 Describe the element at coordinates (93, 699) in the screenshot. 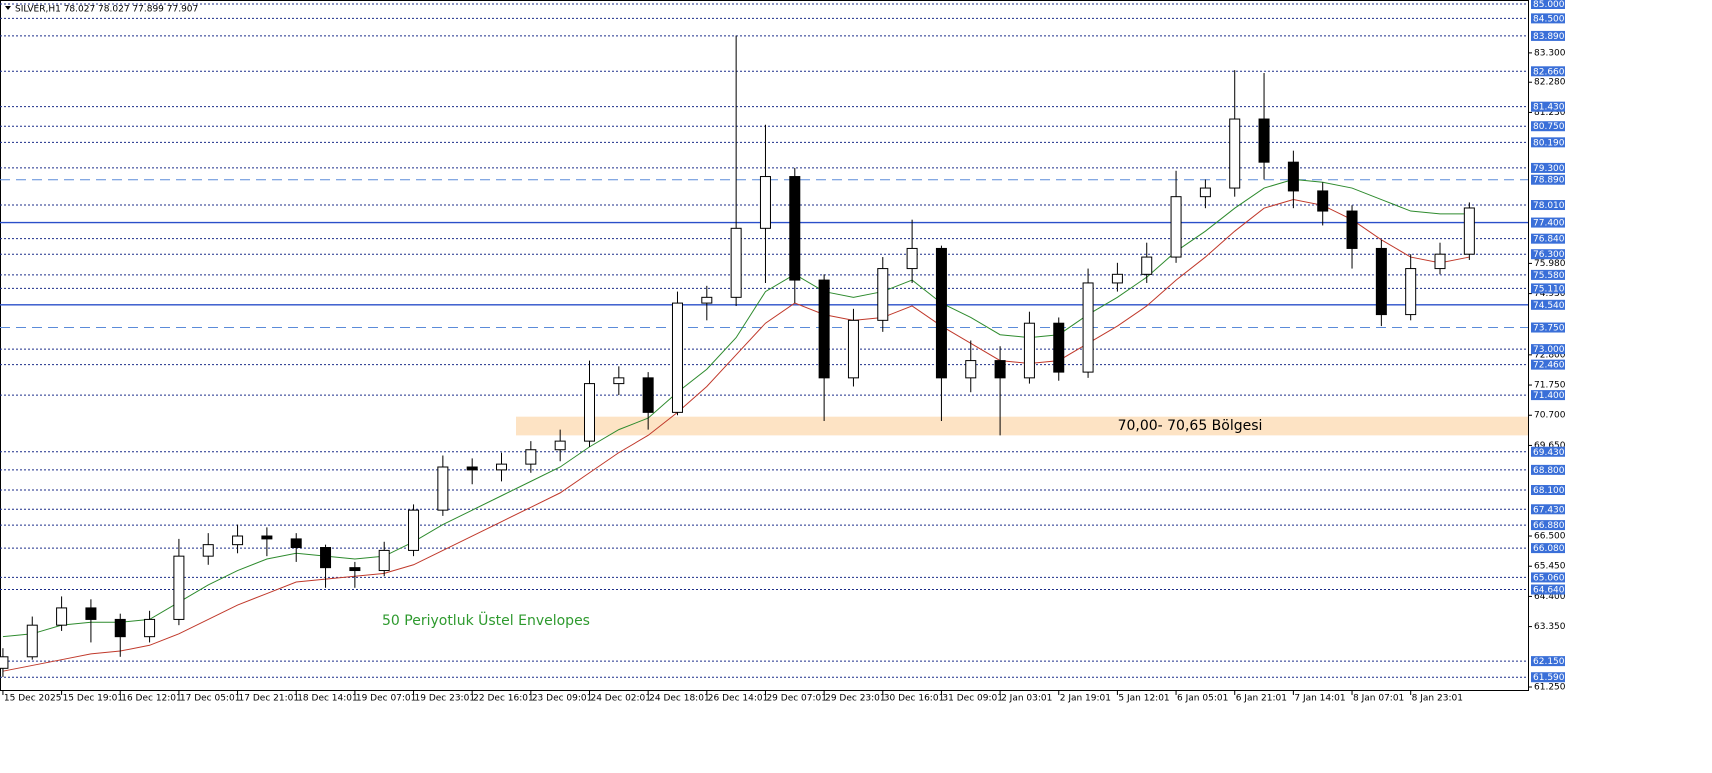

I see `x-tick-label: 15 Dec 19:01` at that location.